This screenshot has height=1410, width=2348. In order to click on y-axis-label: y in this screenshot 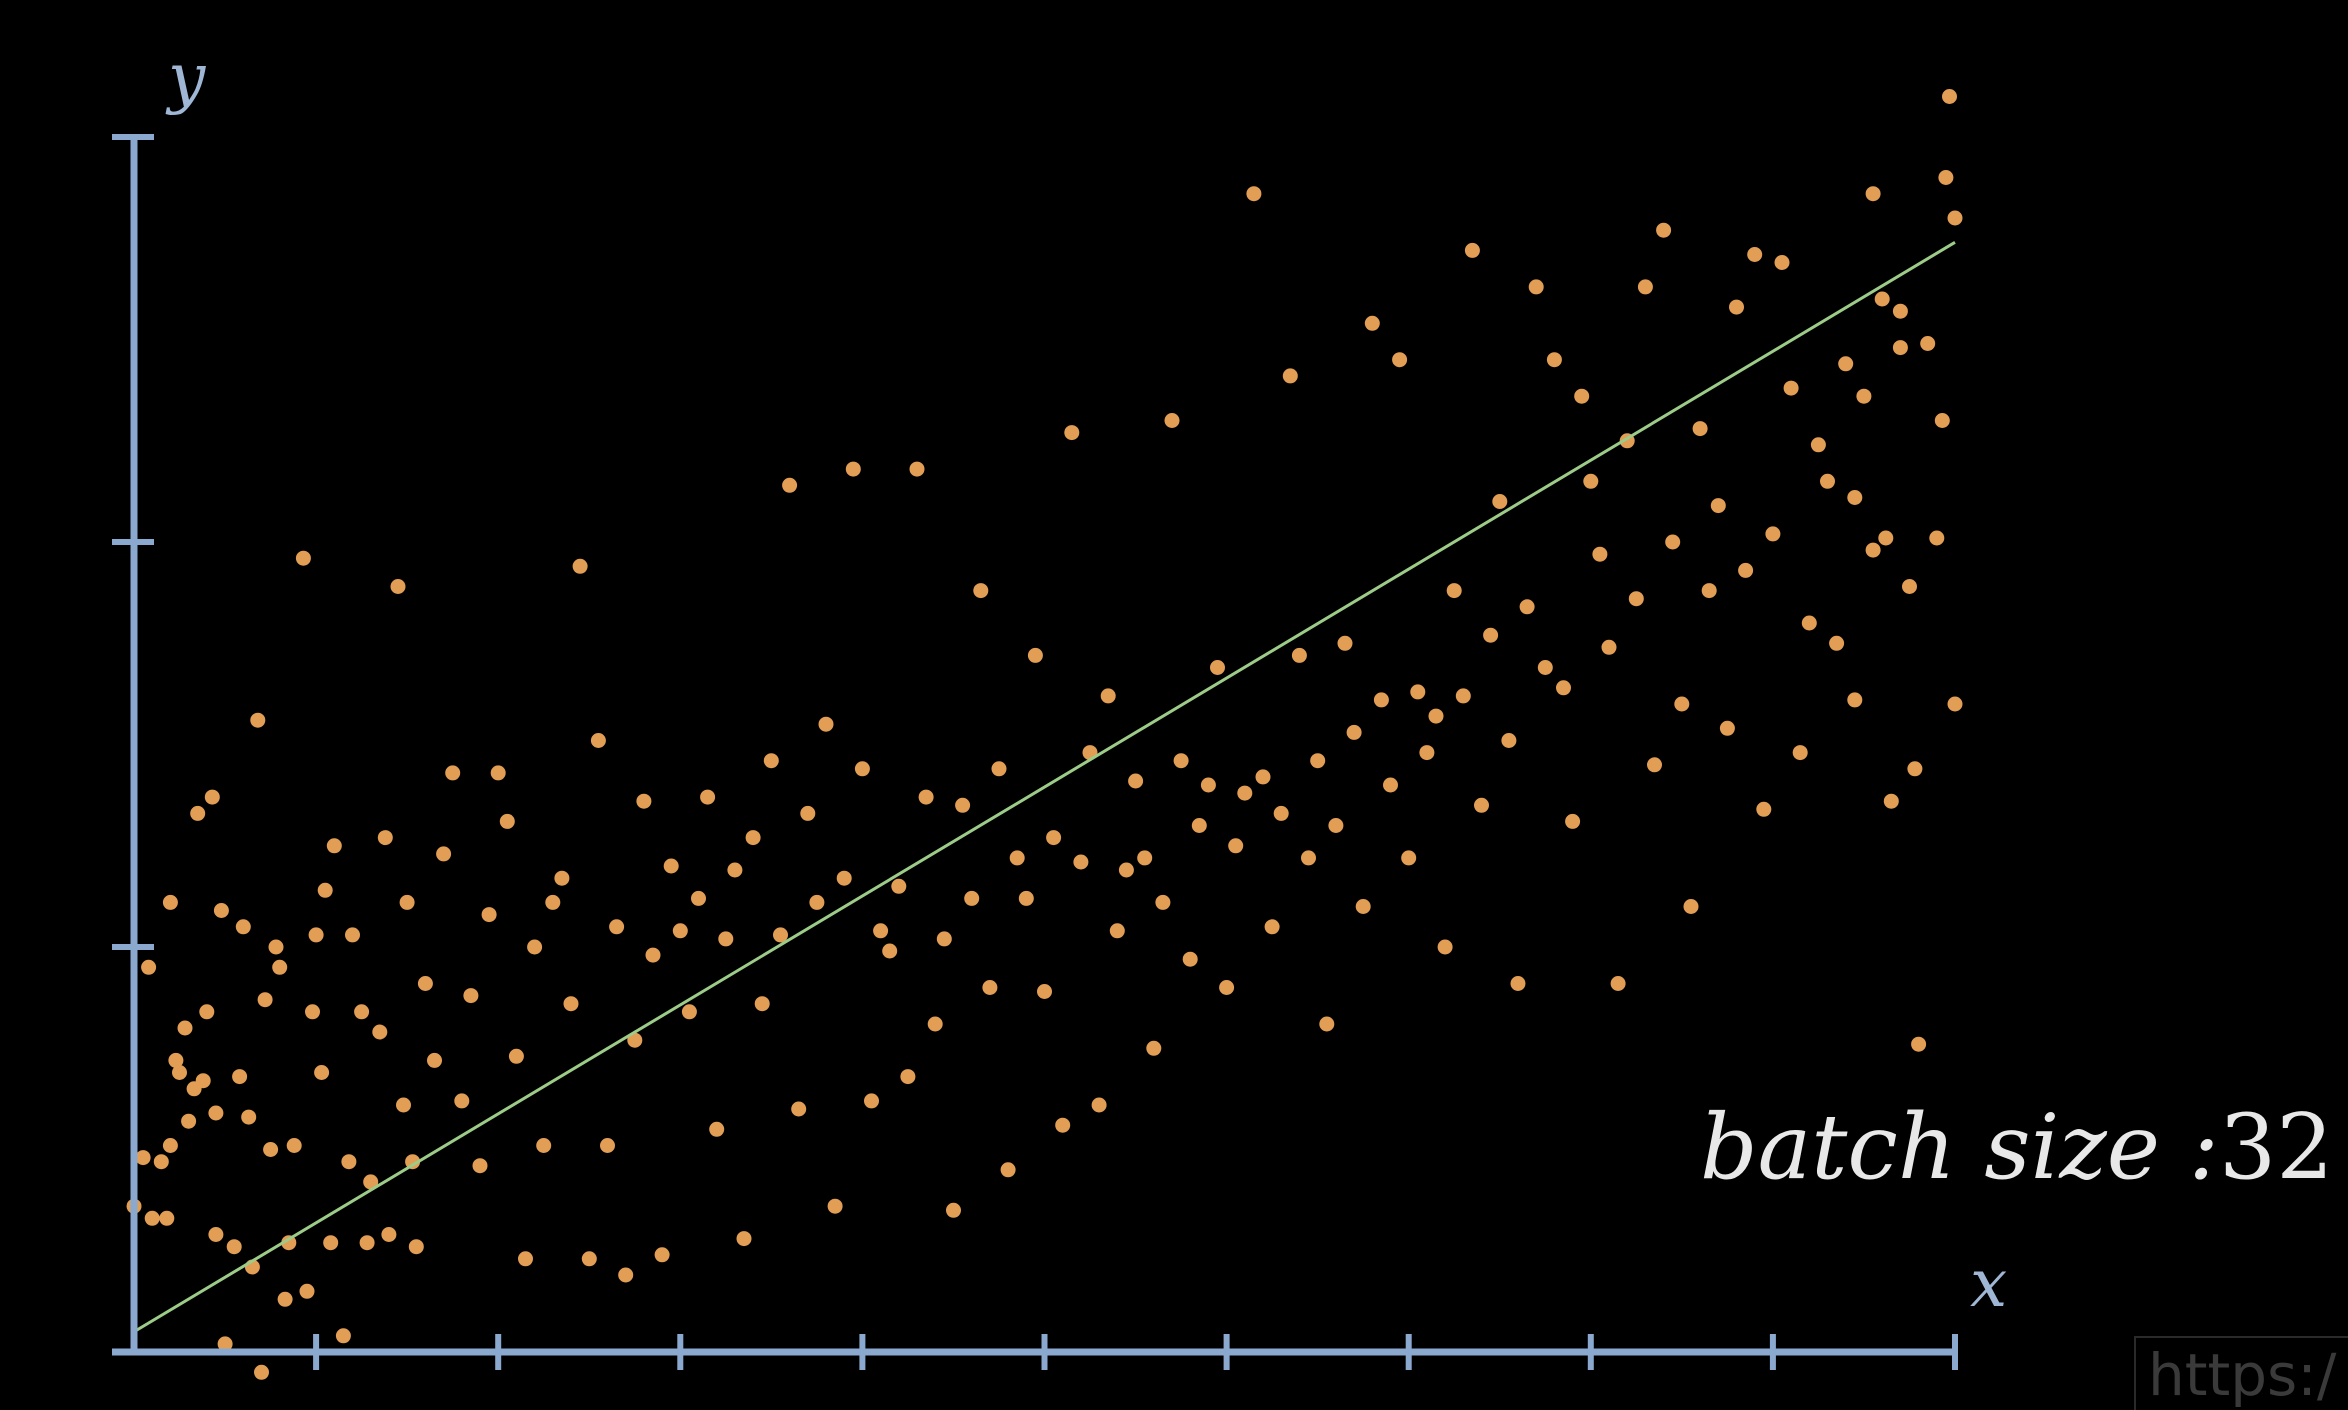, I will do `click(185, 77)`.